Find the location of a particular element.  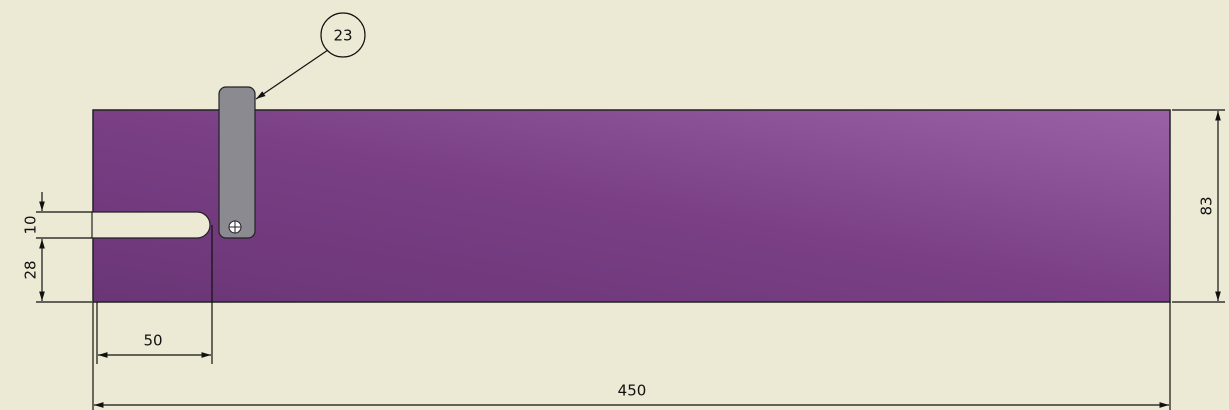

dimension-label: 450 is located at coordinates (632, 391).